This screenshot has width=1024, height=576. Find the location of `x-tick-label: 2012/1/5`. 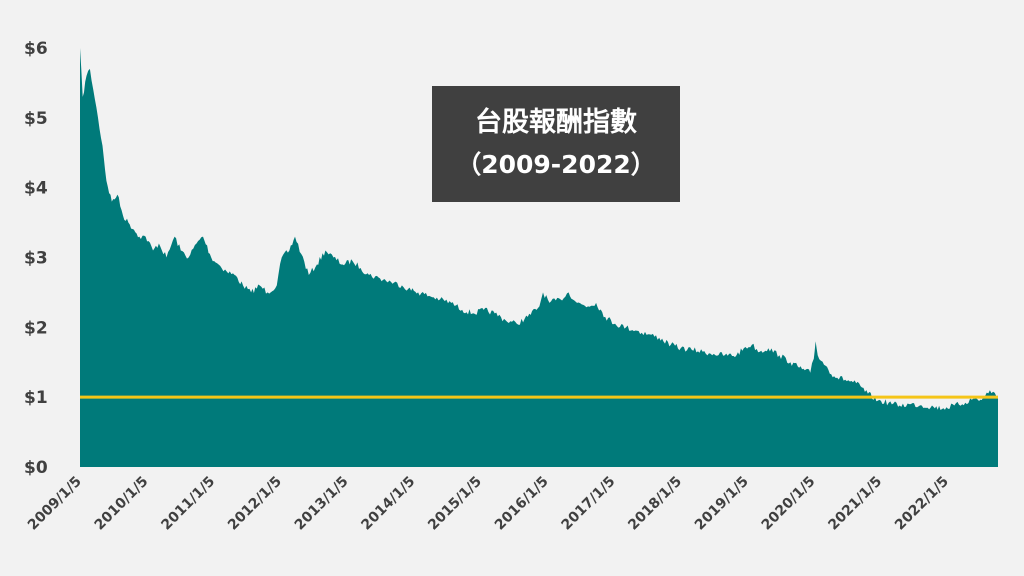

x-tick-label: 2012/1/5 is located at coordinates (255, 504).